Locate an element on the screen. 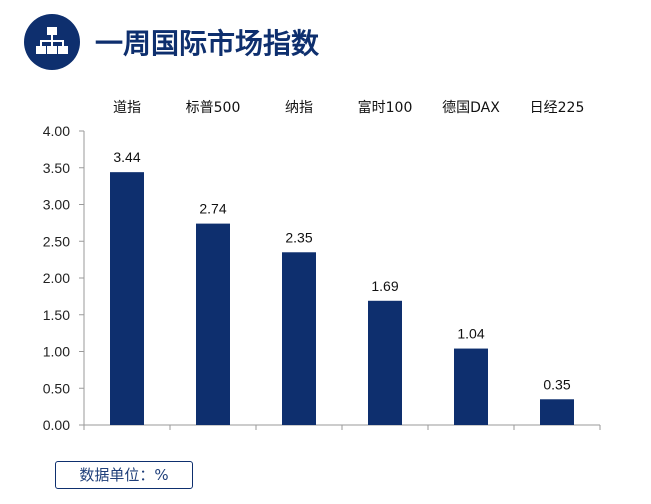  y-tick-label: 1.00 is located at coordinates (56, 352).